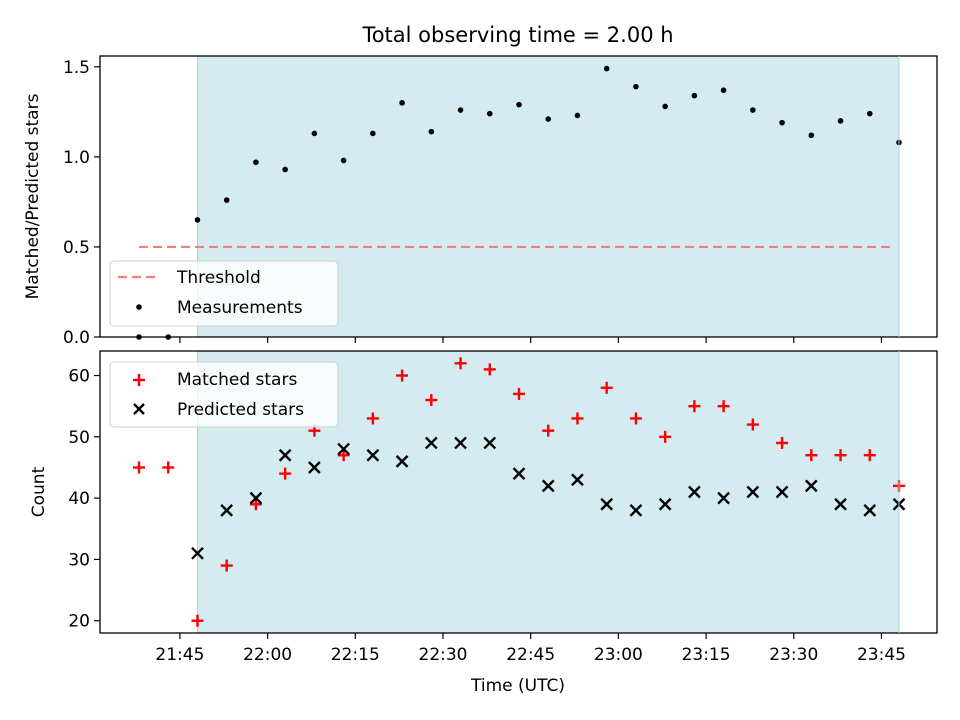  What do you see at coordinates (79, 622) in the screenshot?
I see `y-tick-label: 20` at bounding box center [79, 622].